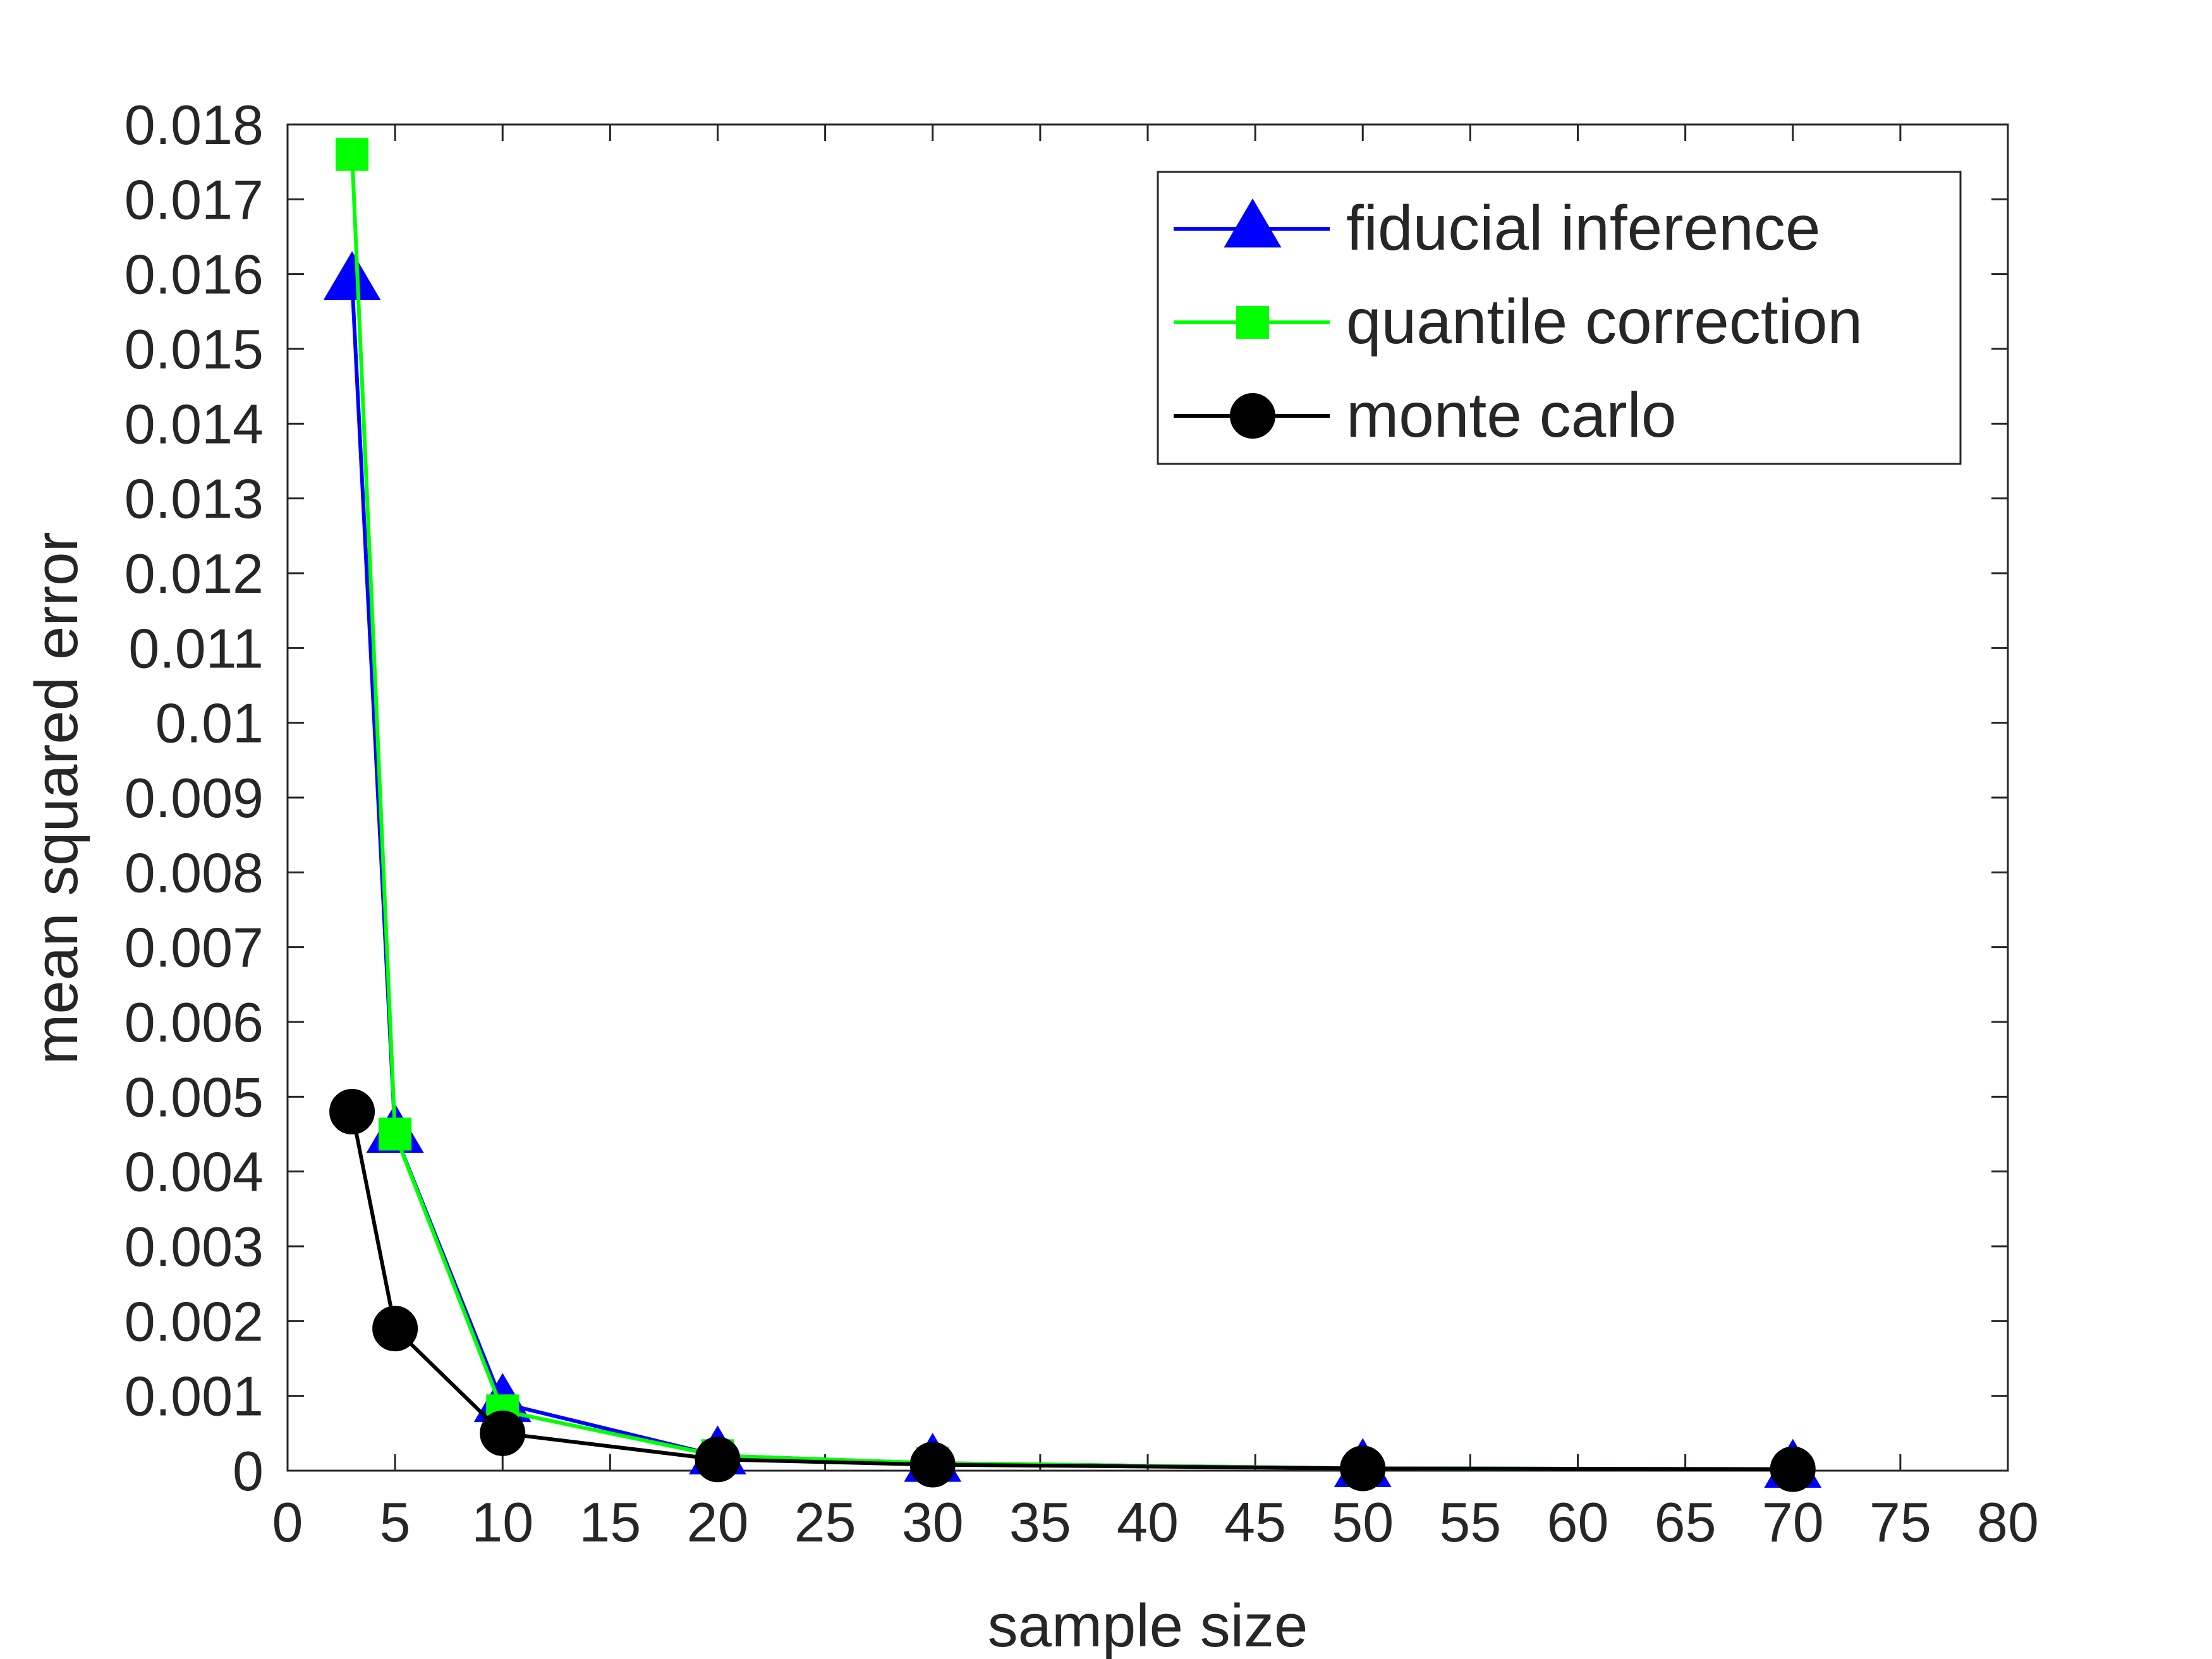 The height and width of the screenshot is (1659, 2212). What do you see at coordinates (1255, 1522) in the screenshot?
I see `x-tick-label: 45` at bounding box center [1255, 1522].